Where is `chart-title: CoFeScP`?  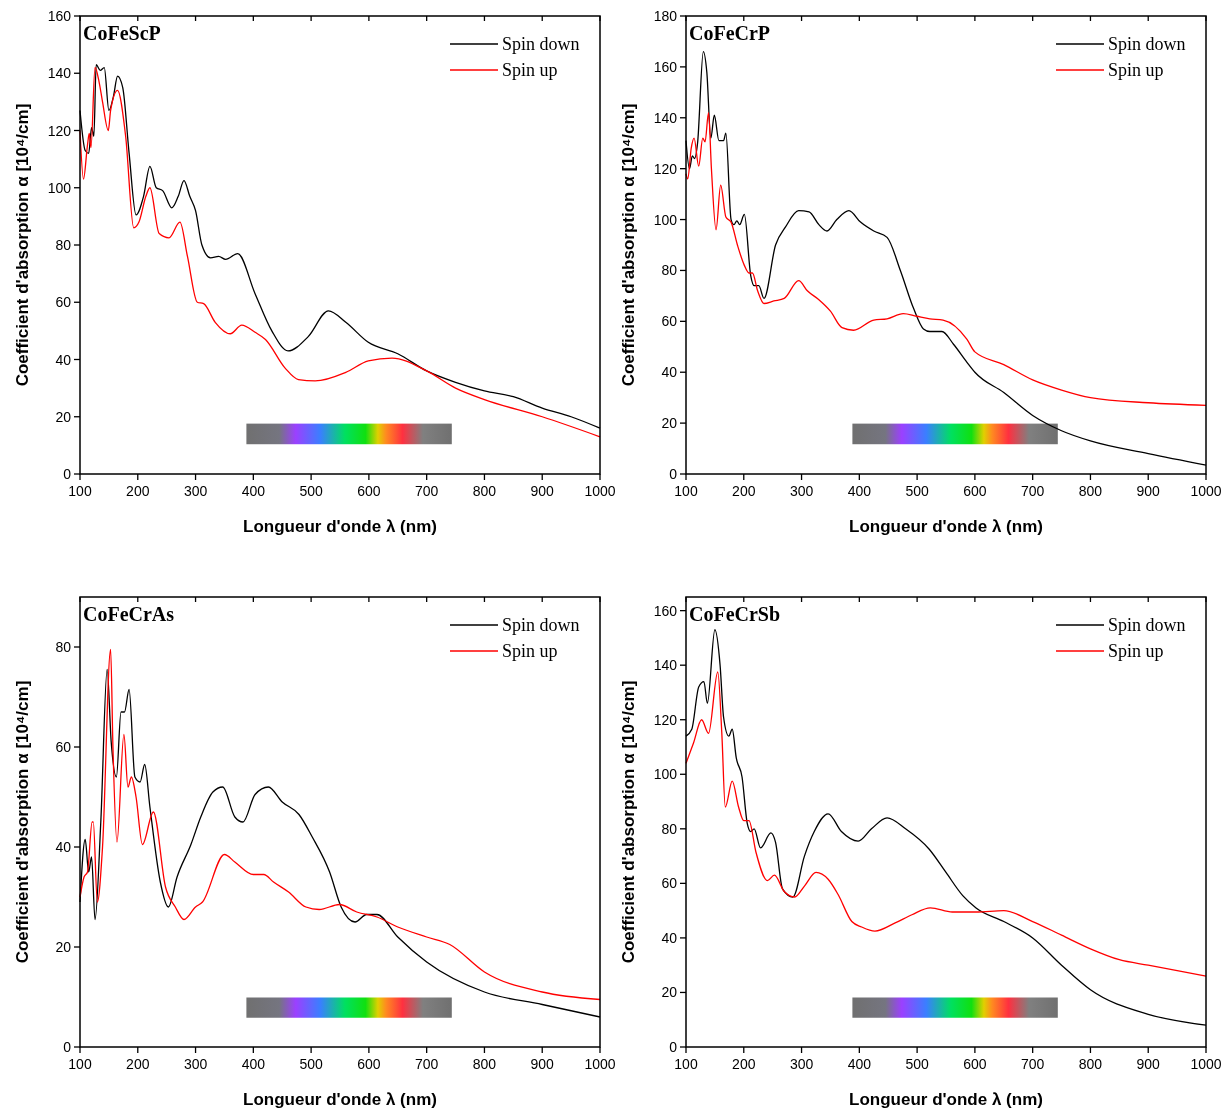
chart-title: CoFeScP is located at coordinates (122, 33).